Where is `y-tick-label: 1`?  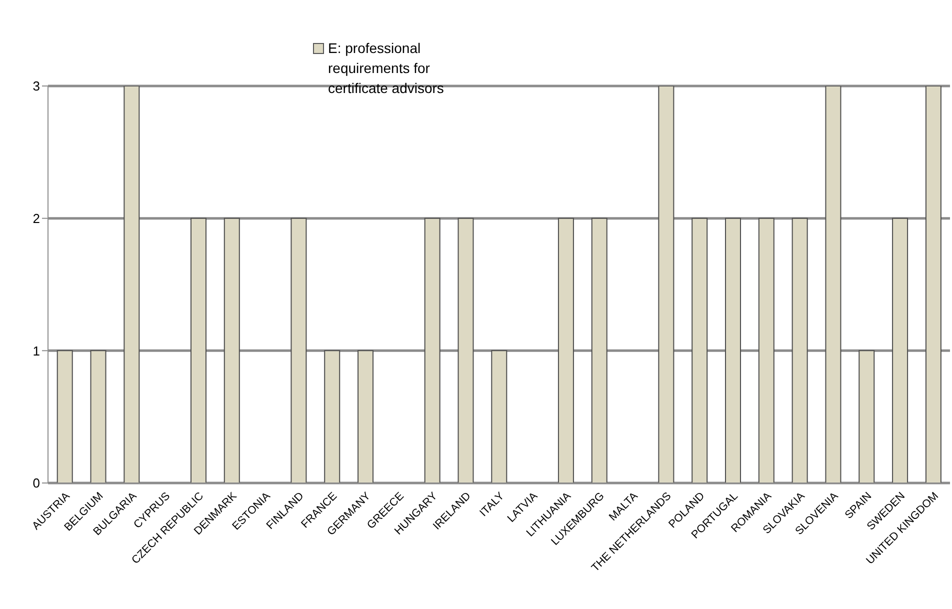
y-tick-label: 1 is located at coordinates (36, 350).